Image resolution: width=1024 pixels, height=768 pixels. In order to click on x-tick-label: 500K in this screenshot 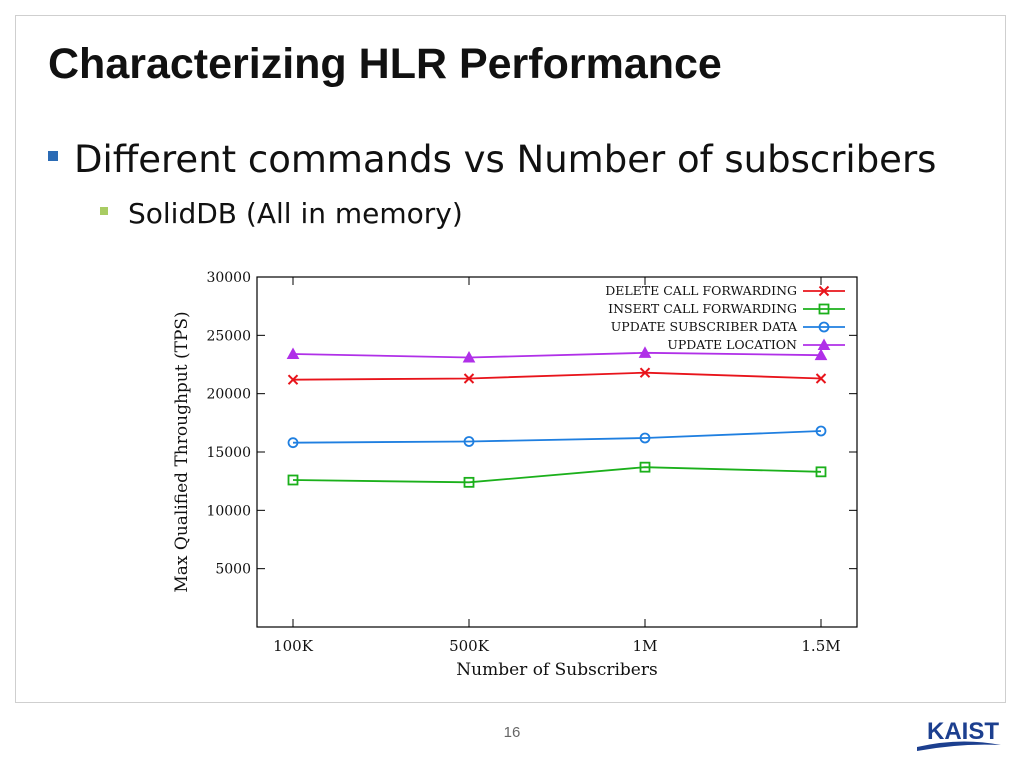, I will do `click(469, 646)`.